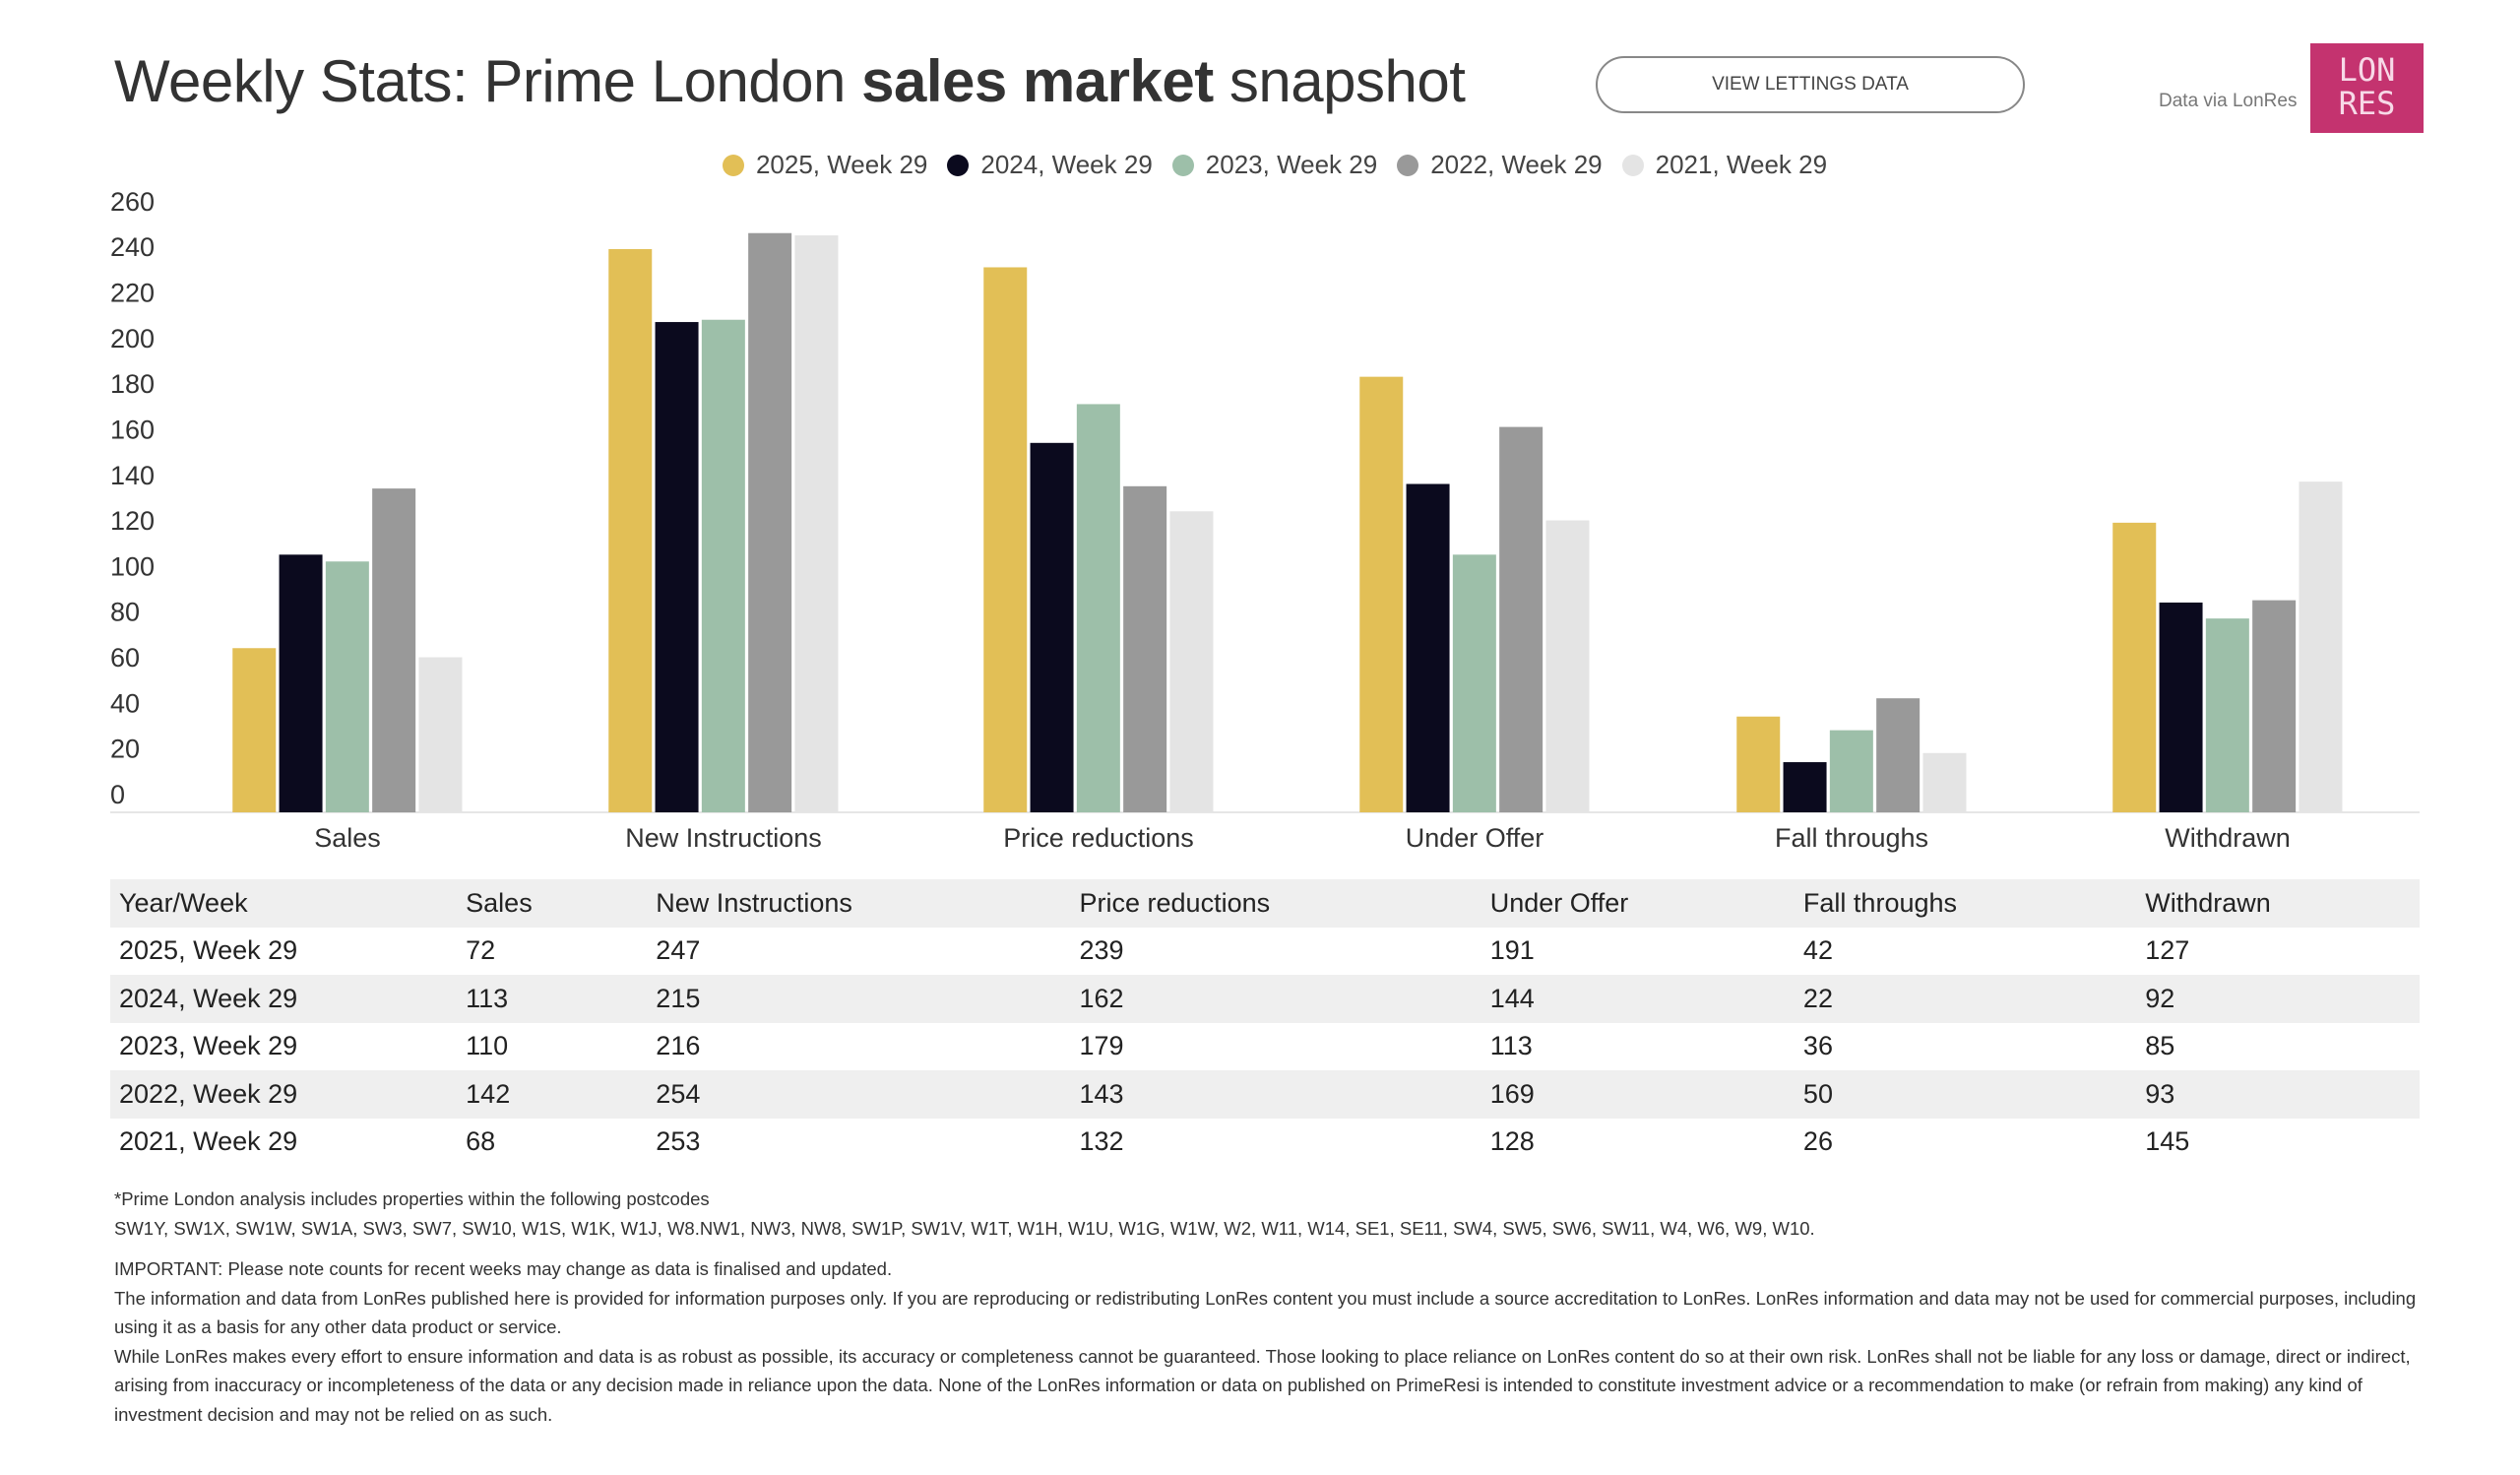  What do you see at coordinates (2181, 707) in the screenshot?
I see `bar-2024-withdrawn` at bounding box center [2181, 707].